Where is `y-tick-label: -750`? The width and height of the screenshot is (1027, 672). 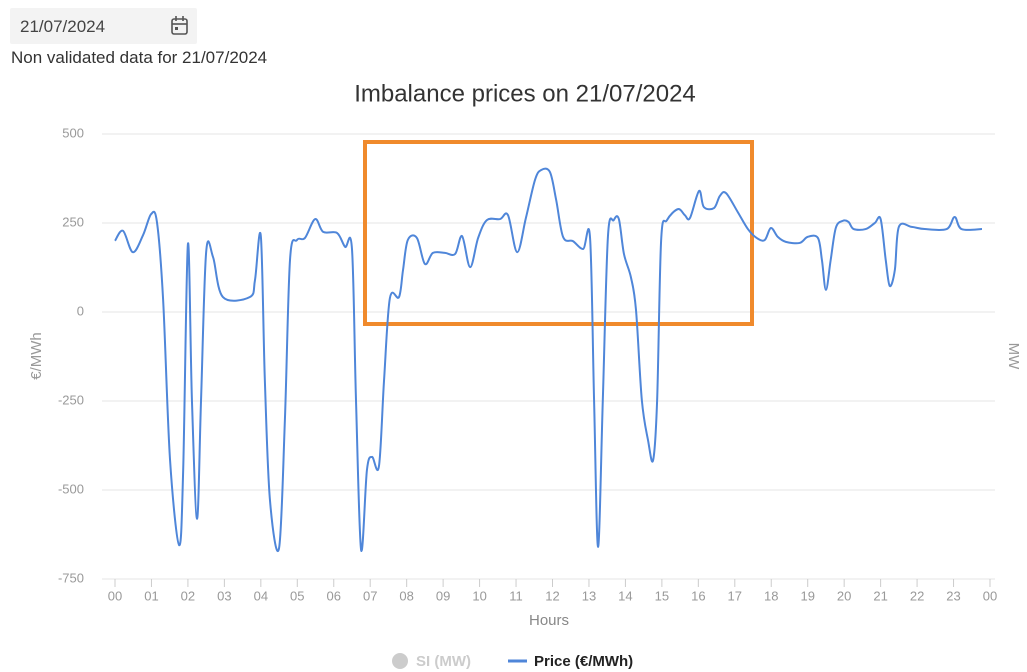
y-tick-label: -750 is located at coordinates (71, 577).